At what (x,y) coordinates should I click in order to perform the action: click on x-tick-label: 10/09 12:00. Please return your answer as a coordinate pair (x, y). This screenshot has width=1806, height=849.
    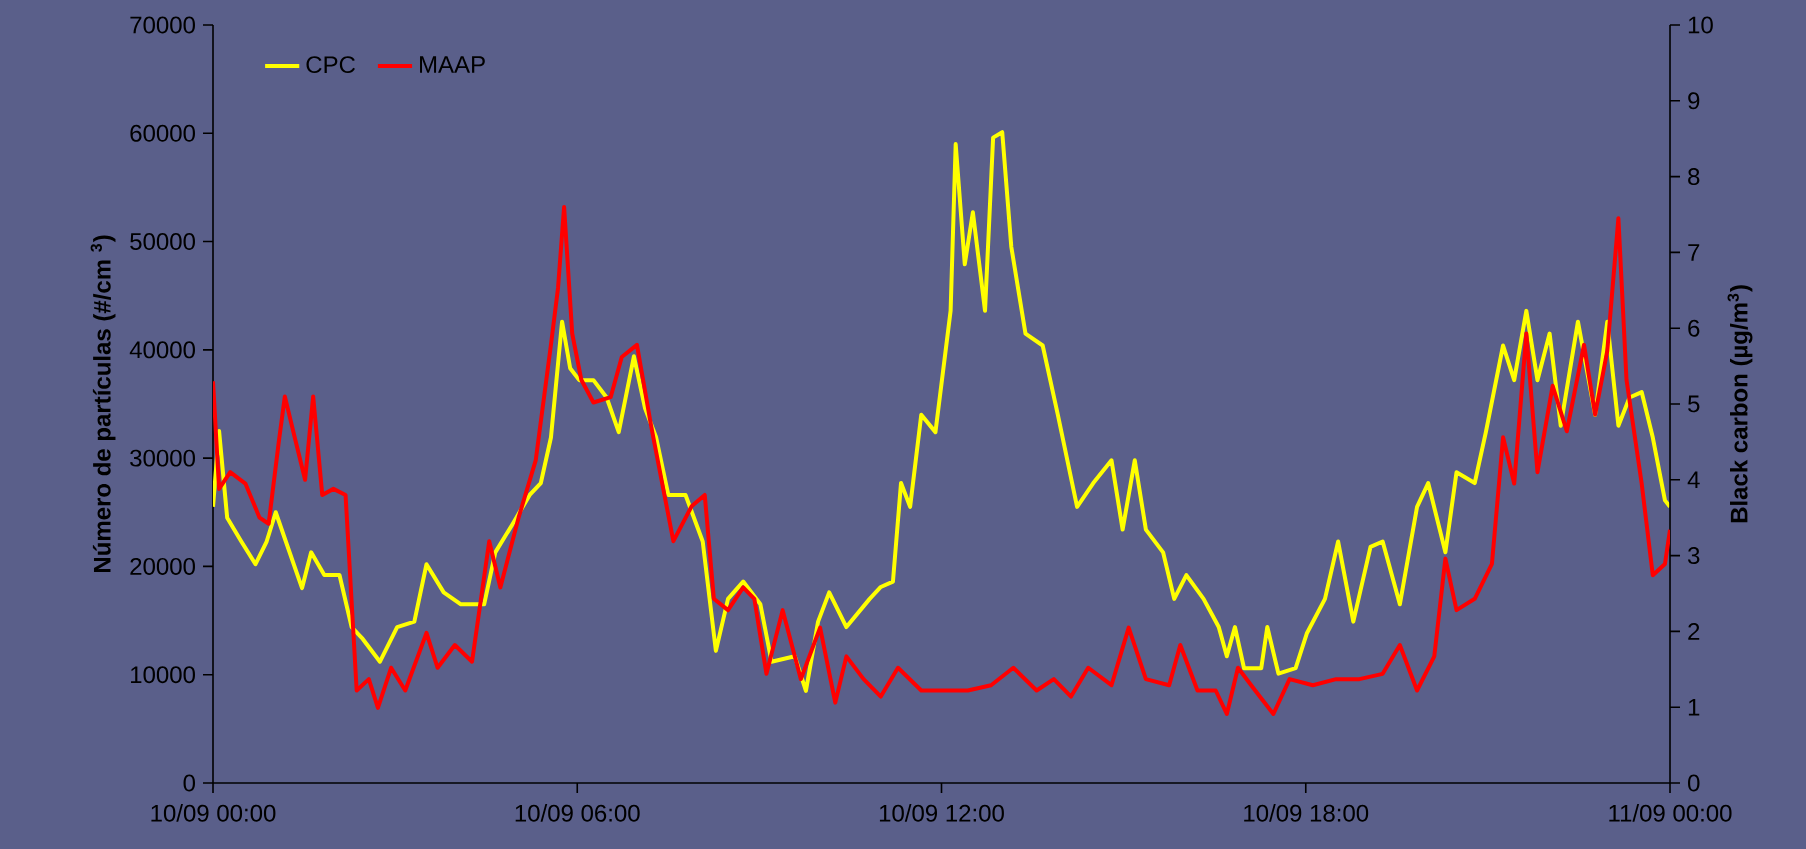
    Looking at the image, I should click on (941, 813).